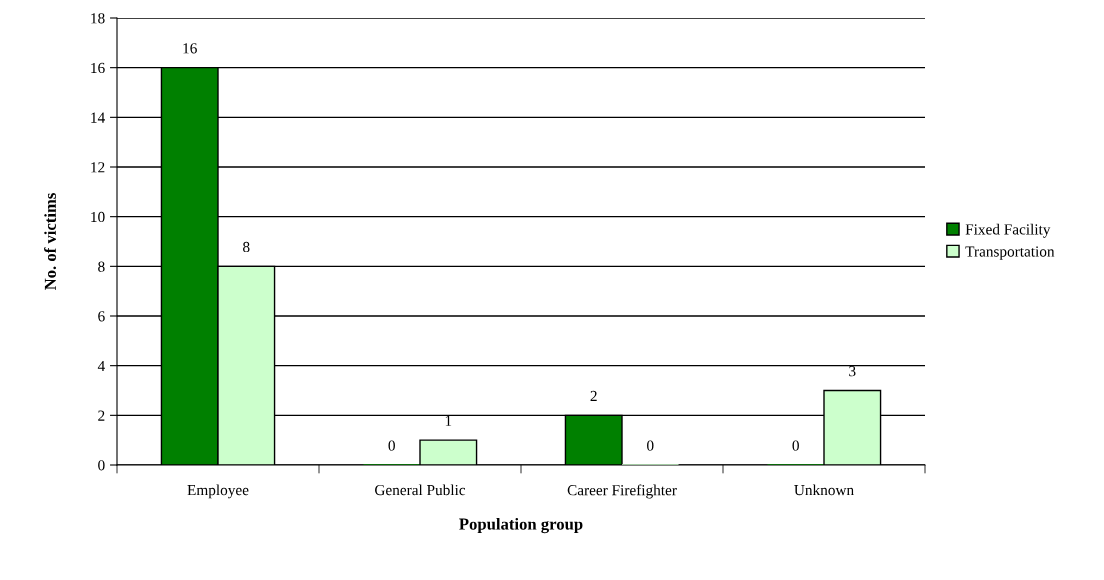 This screenshot has width=1104, height=580. I want to click on x-tick-label: Career Firefighter, so click(622, 491).